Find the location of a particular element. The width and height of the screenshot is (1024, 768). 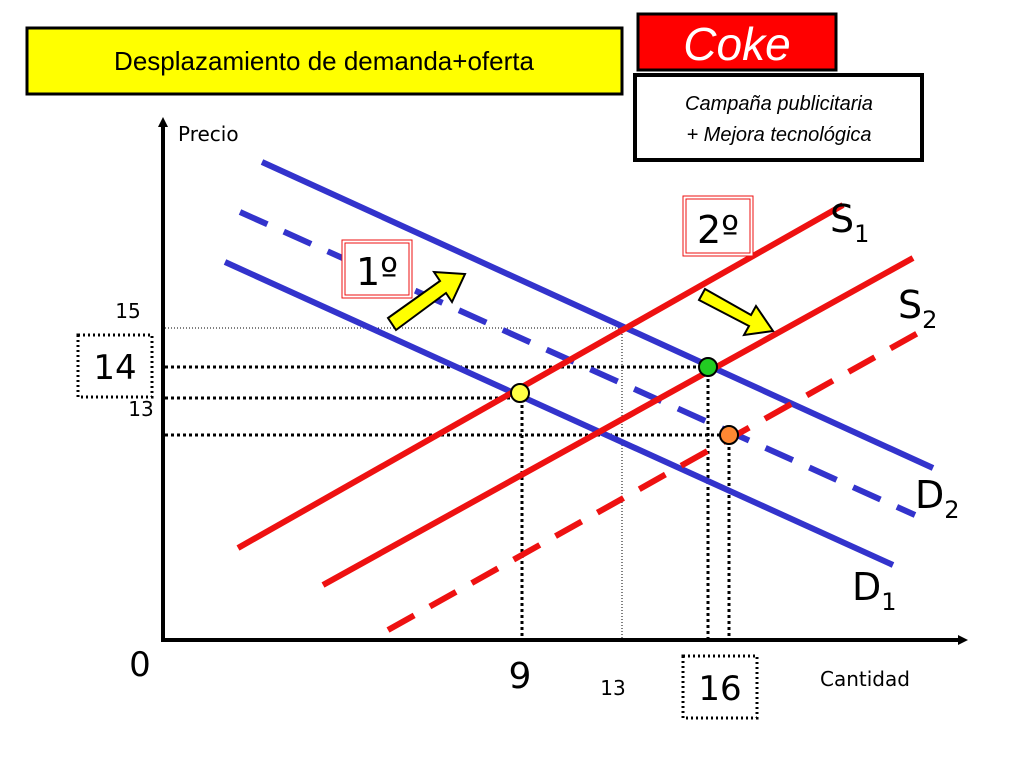

quantity-box is located at coordinates (720, 687).